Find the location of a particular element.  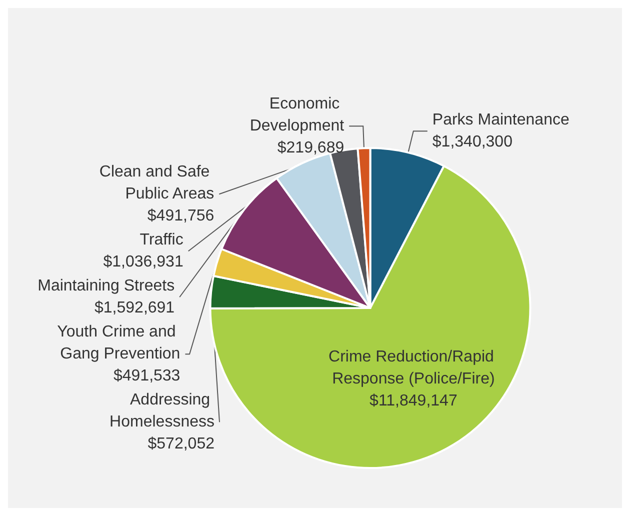

data-label: $1,036,931 is located at coordinates (143, 262).